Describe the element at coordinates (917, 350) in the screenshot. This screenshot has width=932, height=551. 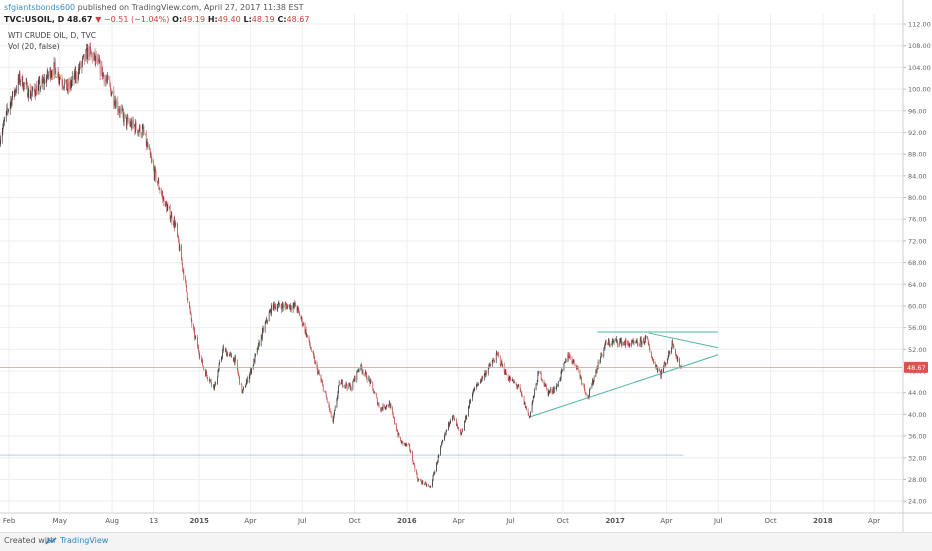
I see `y-tick-label: 52.00` at that location.